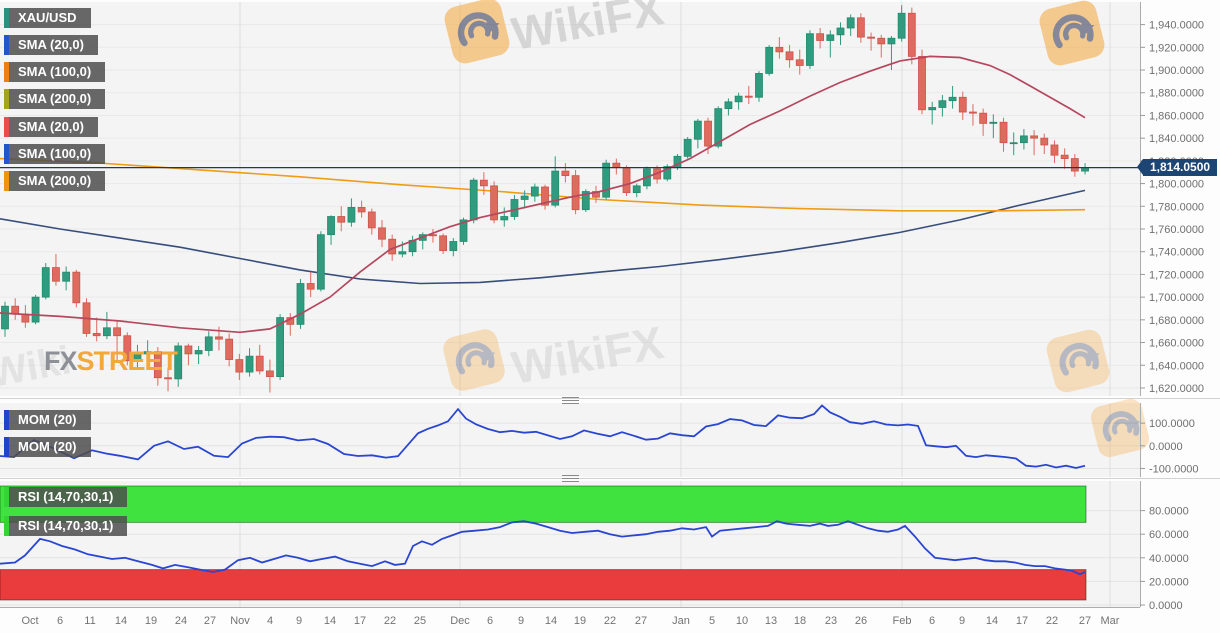  I want to click on svg-text: Dec, so click(460, 621).